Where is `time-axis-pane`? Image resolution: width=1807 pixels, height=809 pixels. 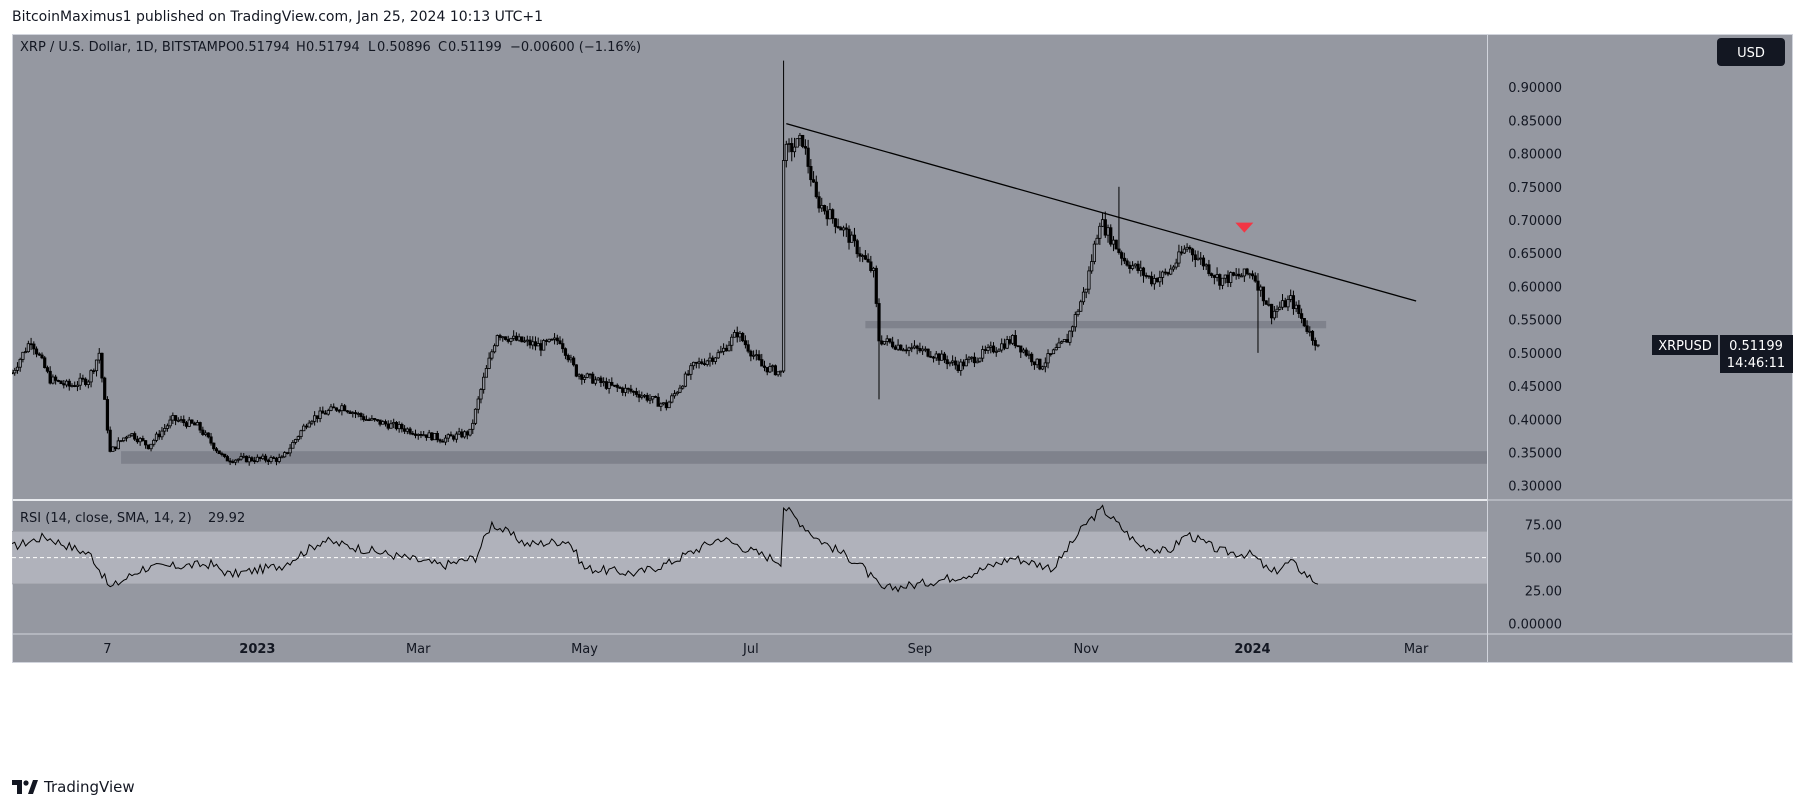 time-axis-pane is located at coordinates (749, 648).